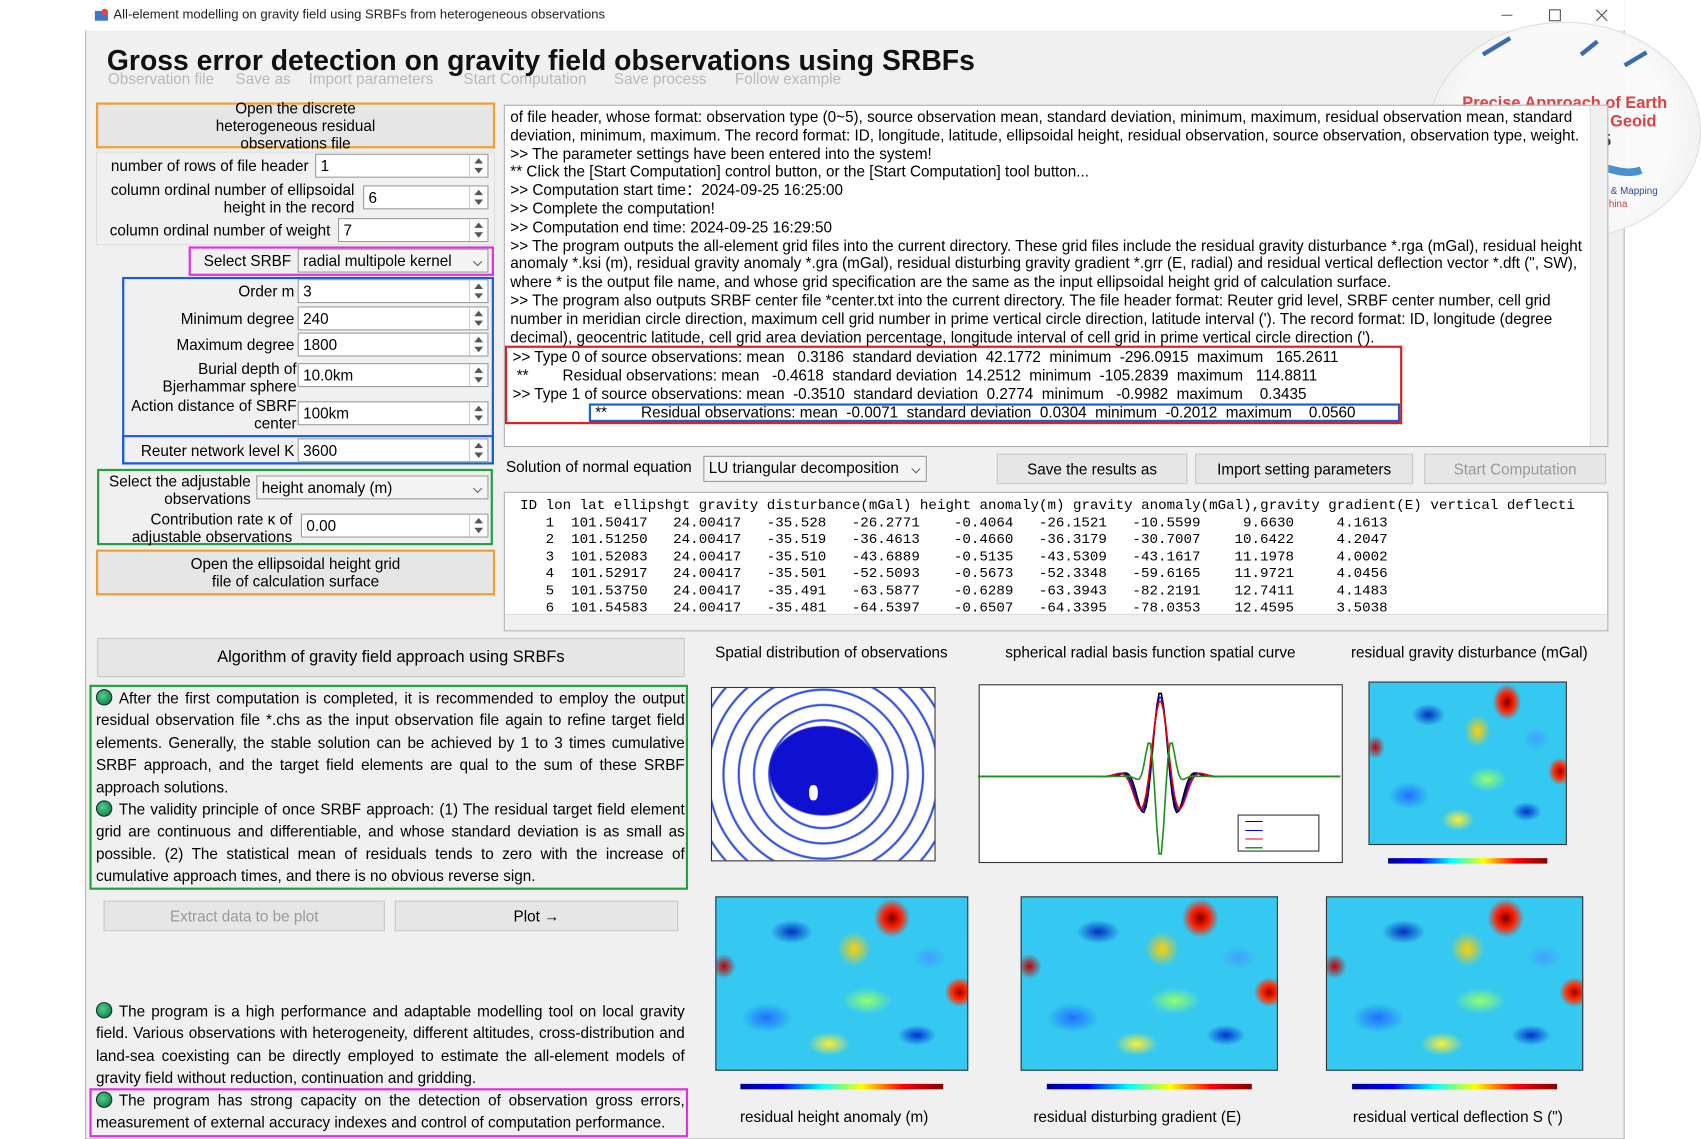 This screenshot has height=1139, width=1701. What do you see at coordinates (426, 197) in the screenshot?
I see `spinbox: 6` at bounding box center [426, 197].